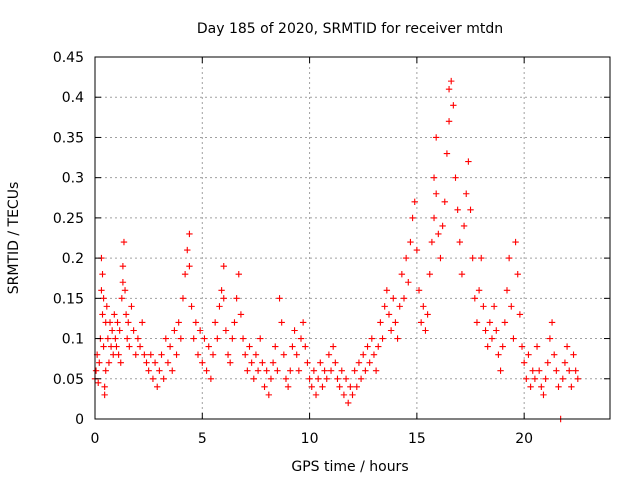 The width and height of the screenshot is (640, 480). I want to click on y-tick-label: 0.15, so click(68, 299).